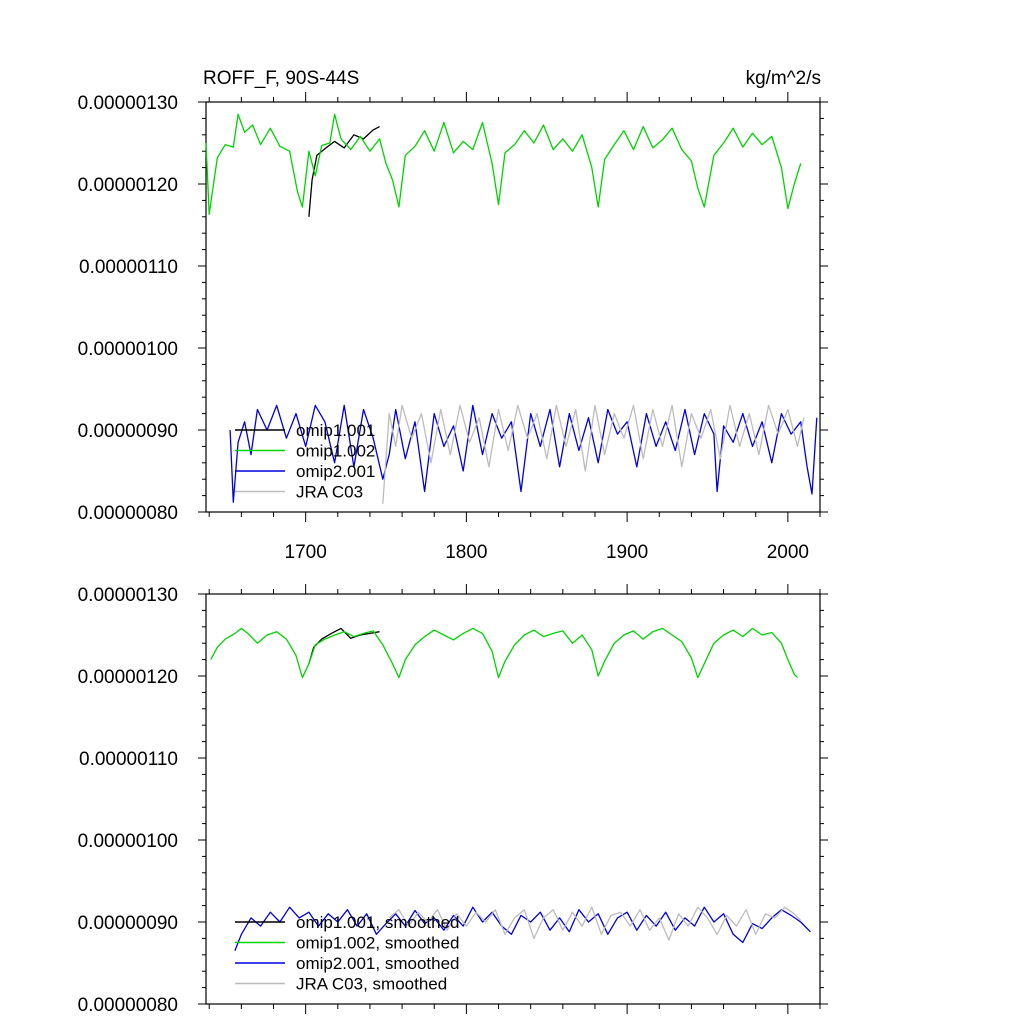  What do you see at coordinates (595, 923) in the screenshot?
I see `series-line-jra-c03-smoothed` at bounding box center [595, 923].